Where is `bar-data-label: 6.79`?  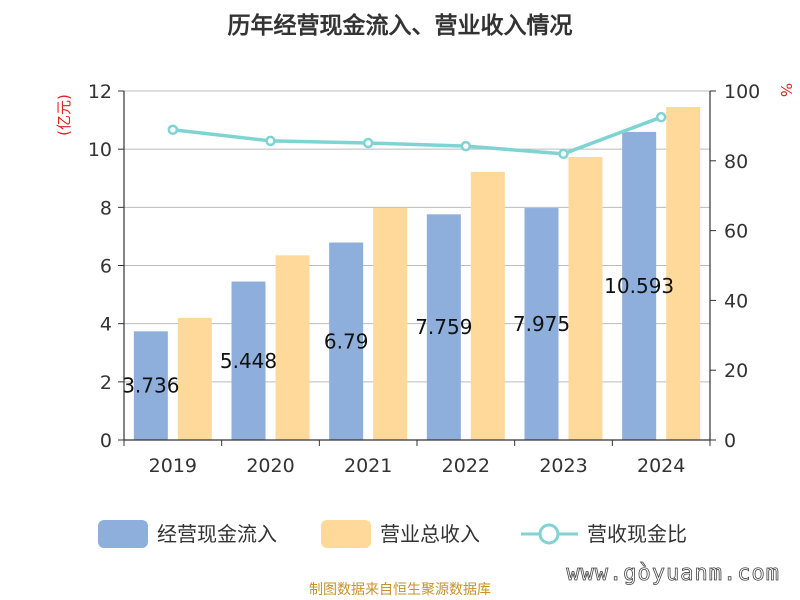 bar-data-label: 6.79 is located at coordinates (346, 341).